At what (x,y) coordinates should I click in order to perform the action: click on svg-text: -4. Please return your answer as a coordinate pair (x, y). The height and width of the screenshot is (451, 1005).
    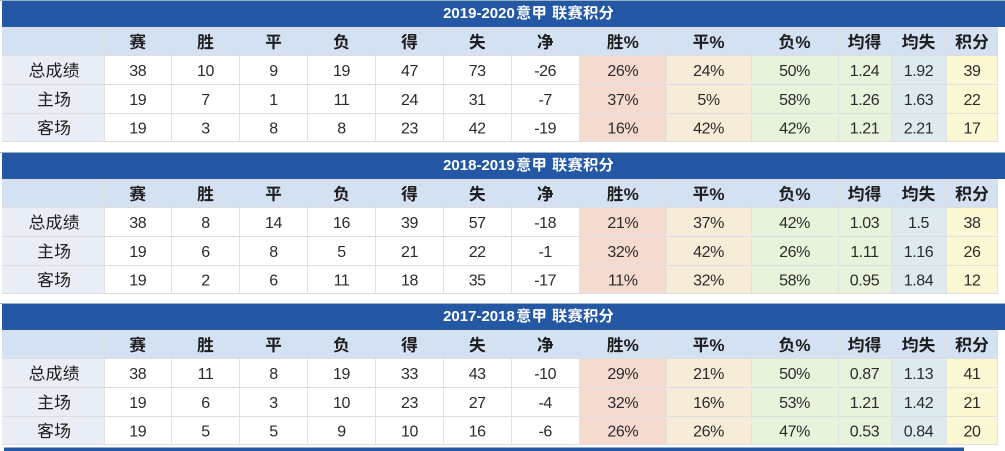
    Looking at the image, I should click on (545, 403).